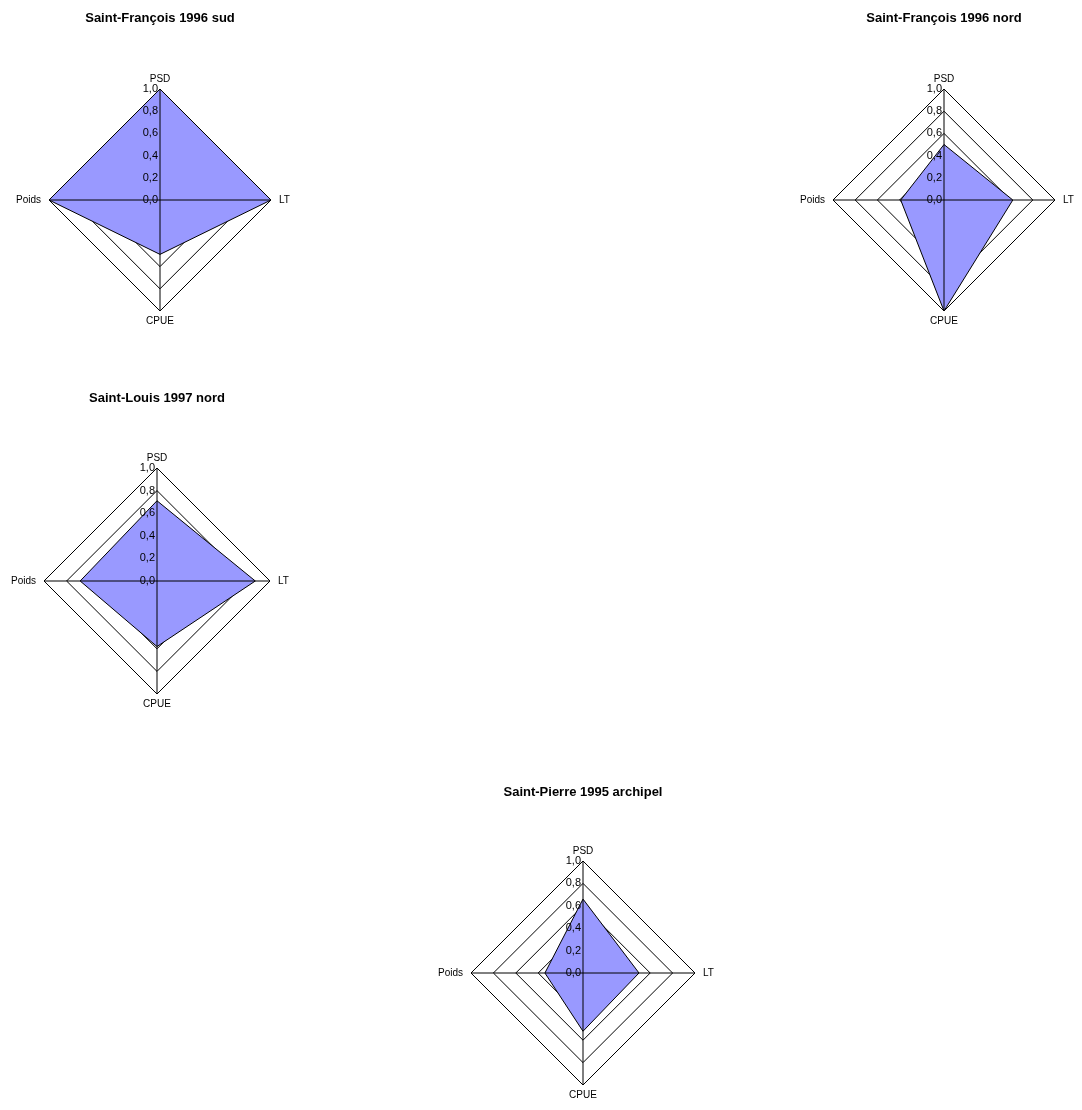 Image resolution: width=1082 pixels, height=1110 pixels. Describe the element at coordinates (157, 397) in the screenshot. I see `chart-title: Saint-Louis 1997 nord` at that location.